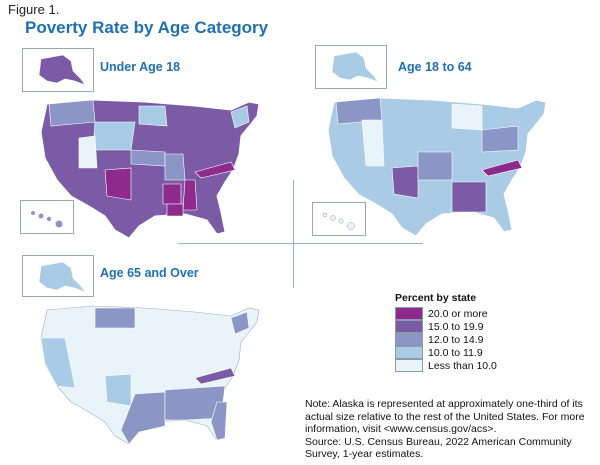 This screenshot has height=465, width=600. What do you see at coordinates (455, 352) in the screenshot?
I see `legend-label: 10.0 to 11.9` at bounding box center [455, 352].